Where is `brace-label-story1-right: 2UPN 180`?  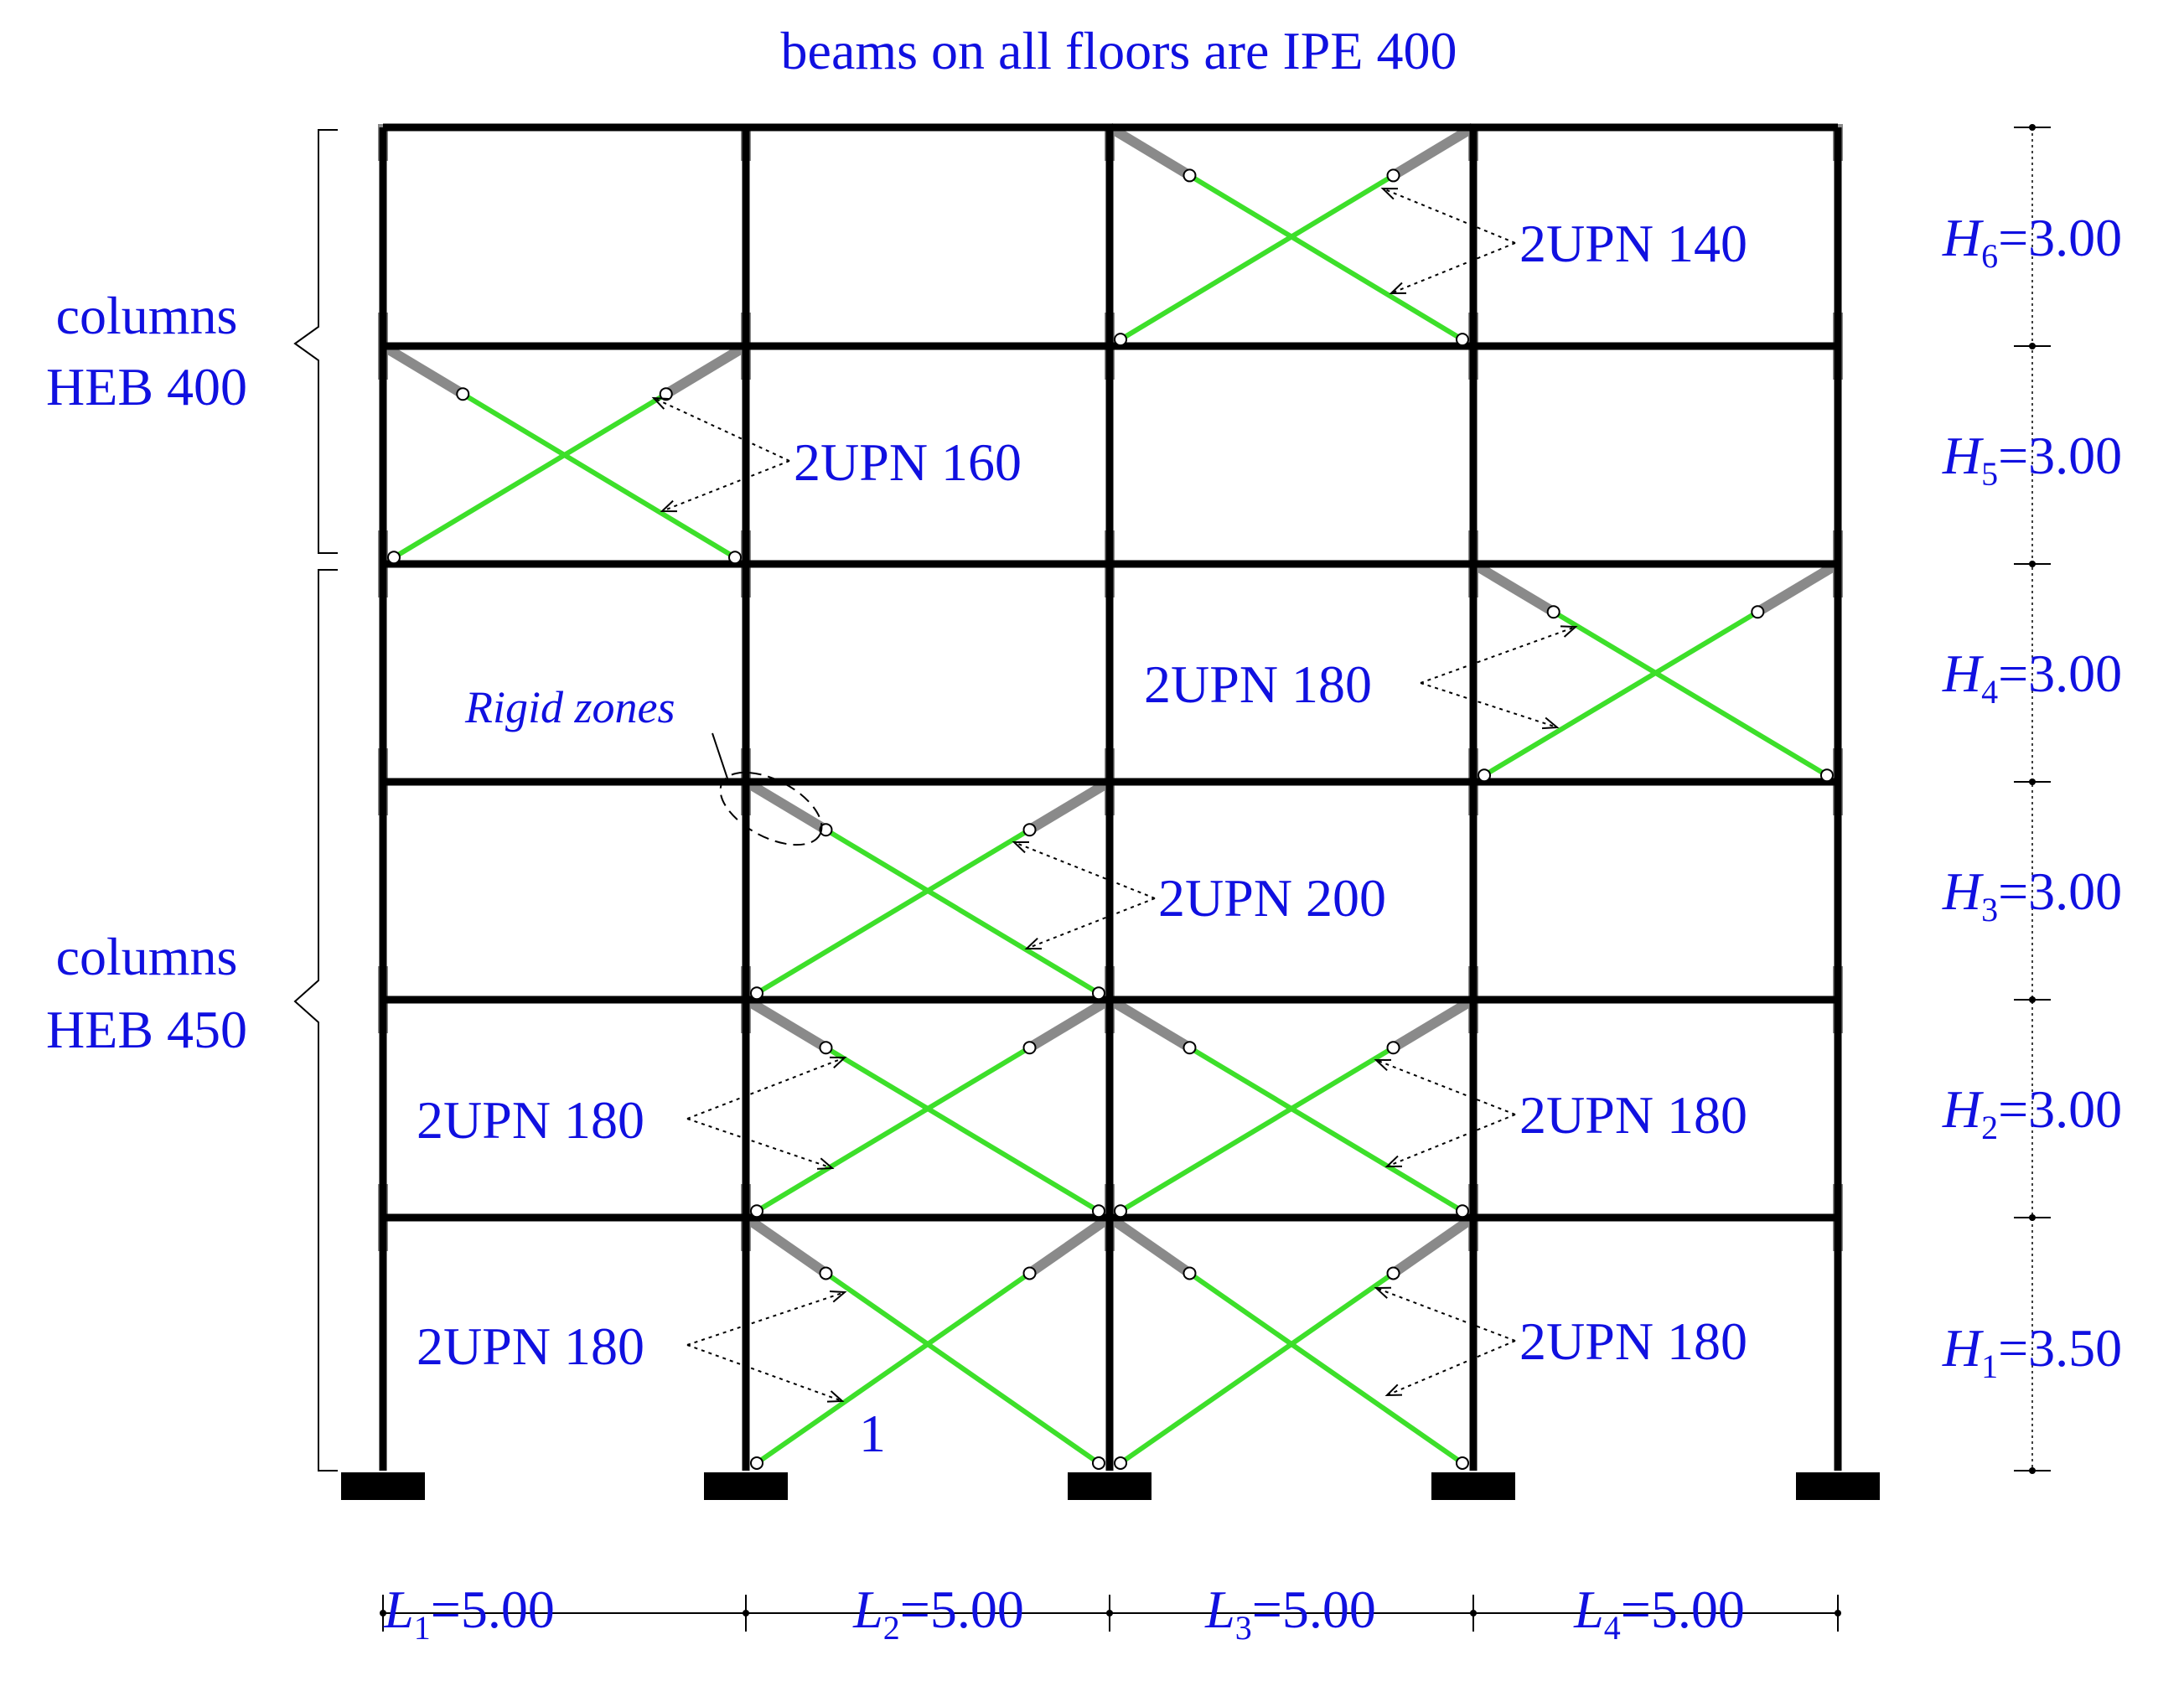 brace-label-story1-right: 2UPN 180 is located at coordinates (1633, 1341).